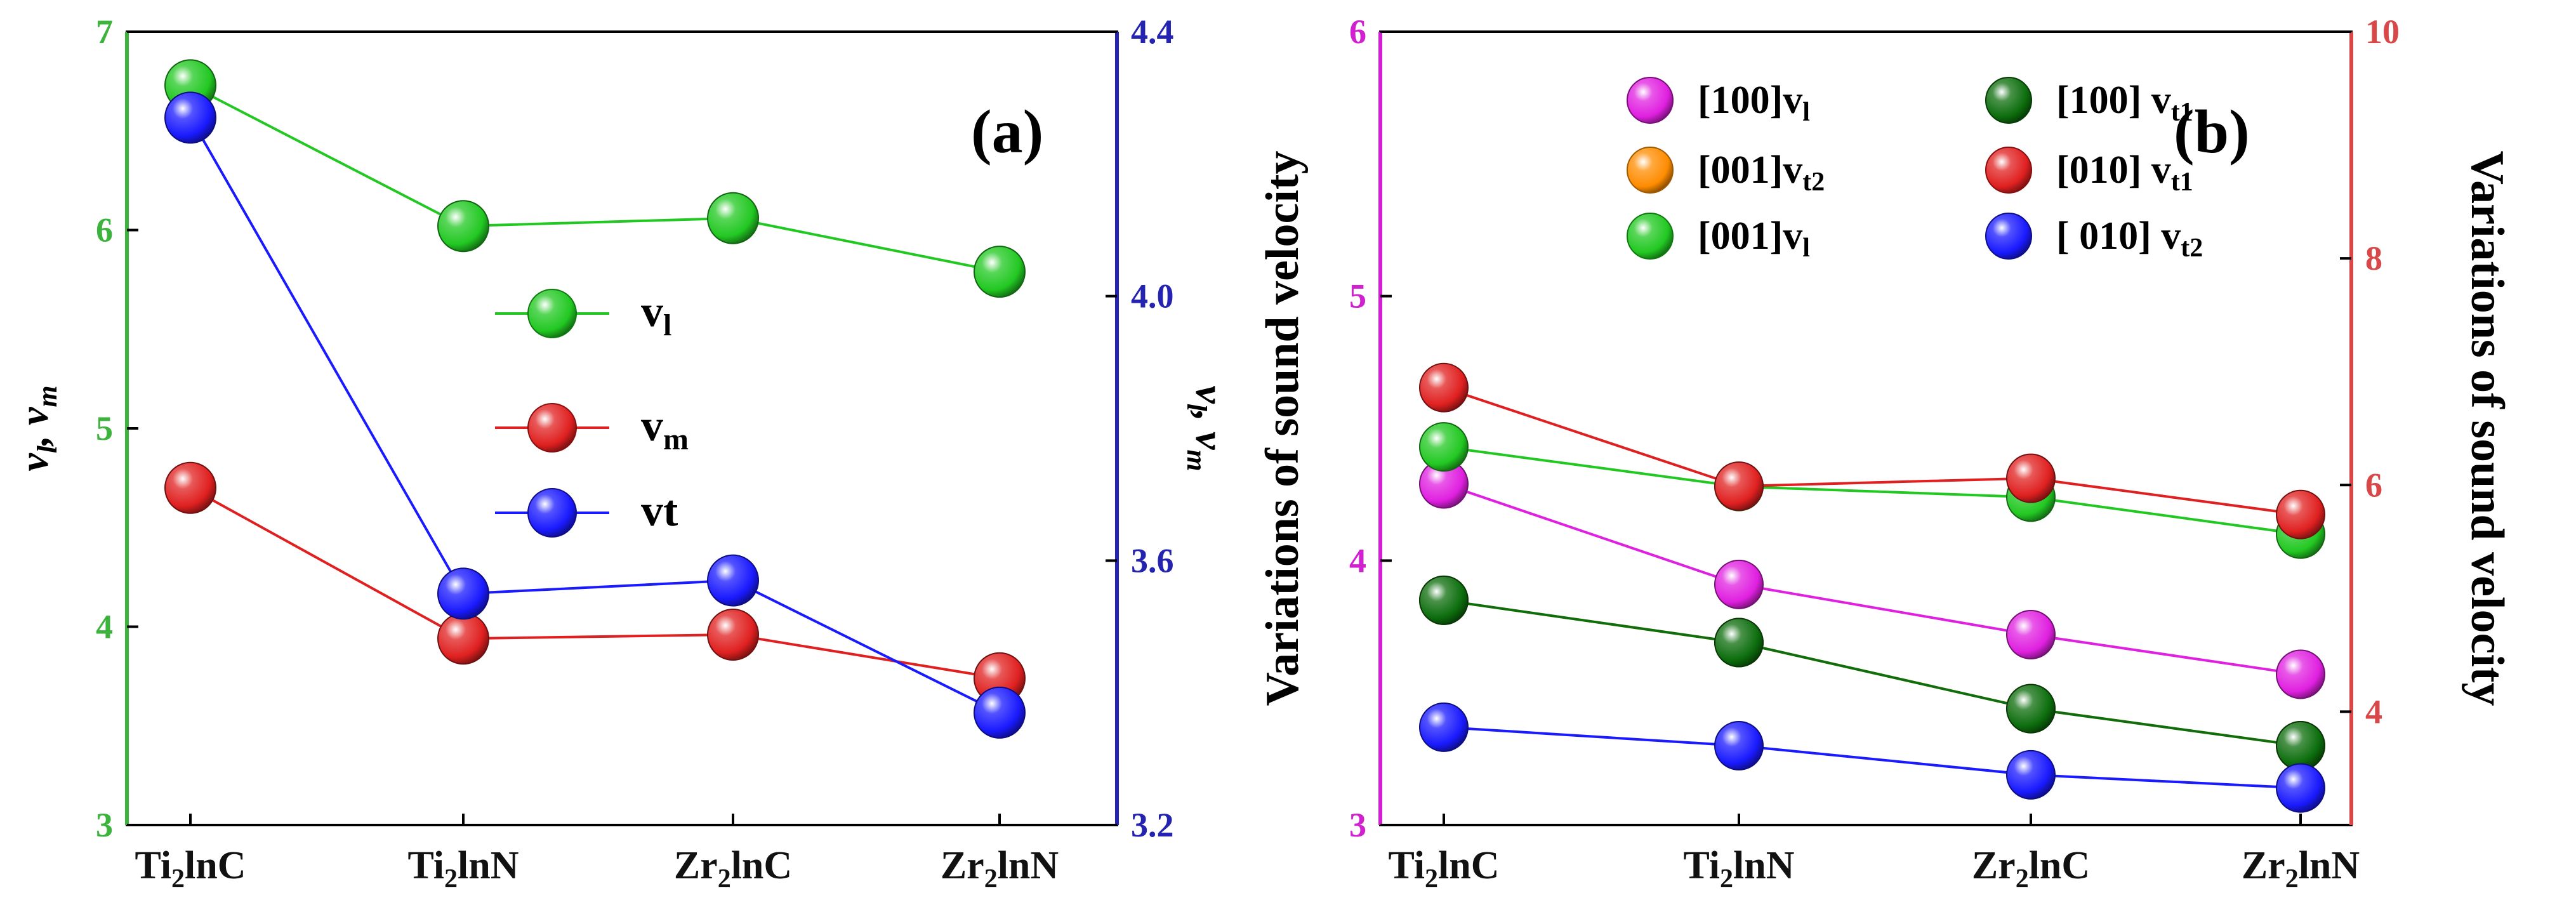 The image size is (2576, 905). What do you see at coordinates (1152, 825) in the screenshot?
I see `a-right-tick-label: 3.2` at bounding box center [1152, 825].